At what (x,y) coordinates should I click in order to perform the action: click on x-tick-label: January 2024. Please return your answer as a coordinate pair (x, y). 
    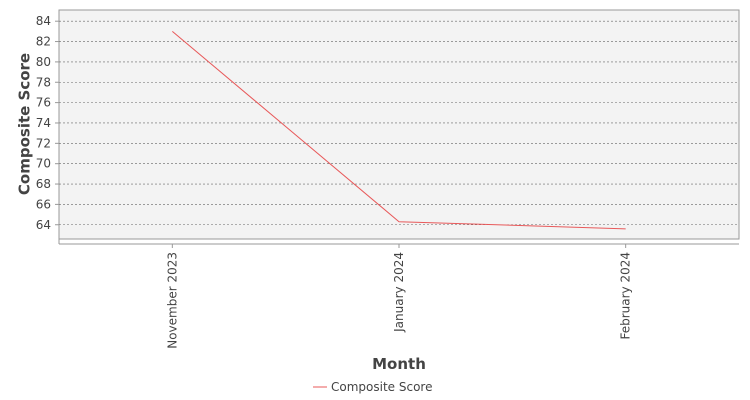
    Looking at the image, I should click on (399, 292).